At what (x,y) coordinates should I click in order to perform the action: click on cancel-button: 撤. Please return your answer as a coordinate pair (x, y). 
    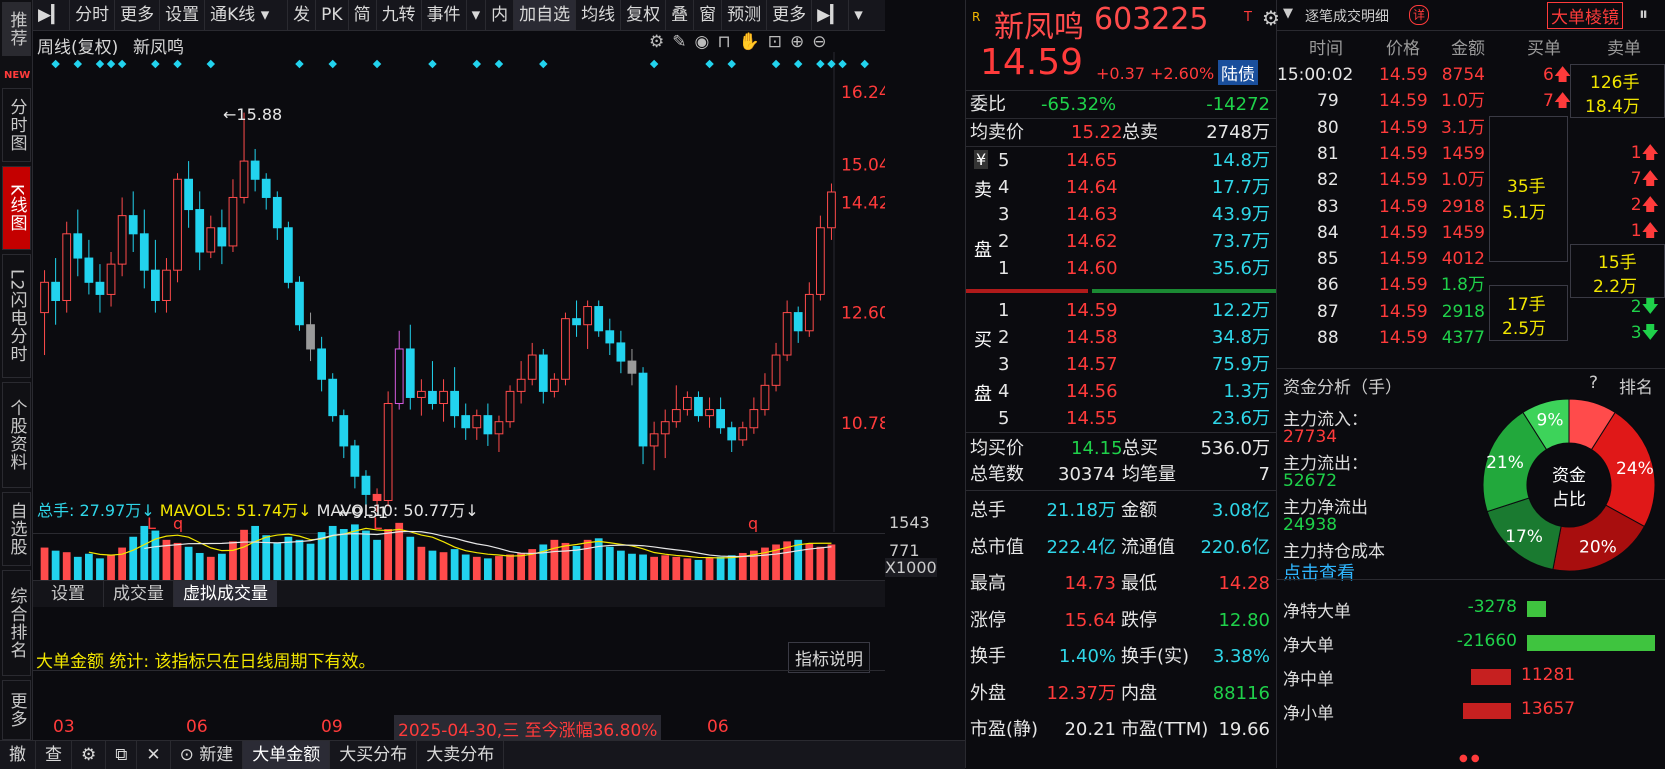
    Looking at the image, I should click on (18, 755).